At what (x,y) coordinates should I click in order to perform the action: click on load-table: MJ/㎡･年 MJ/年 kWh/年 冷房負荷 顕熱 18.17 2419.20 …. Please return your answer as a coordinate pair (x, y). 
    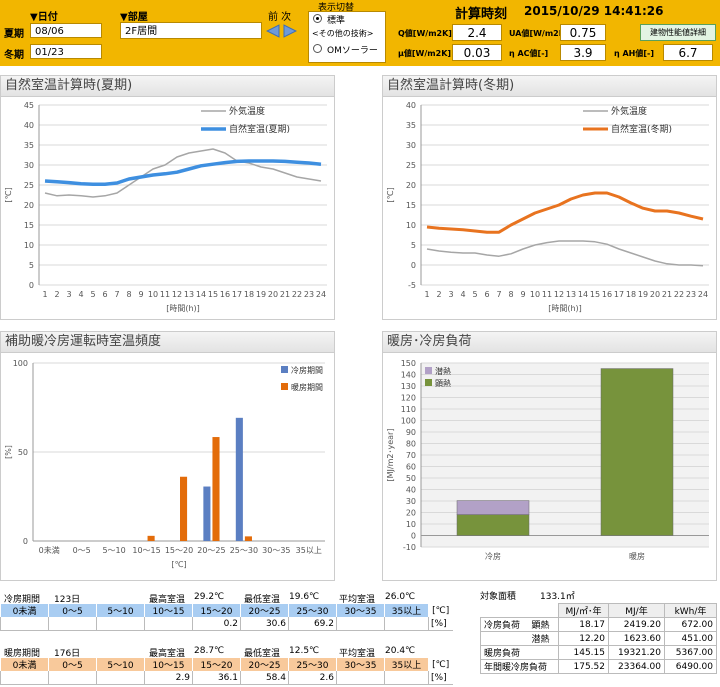
    Looking at the image, I should click on (598, 638).